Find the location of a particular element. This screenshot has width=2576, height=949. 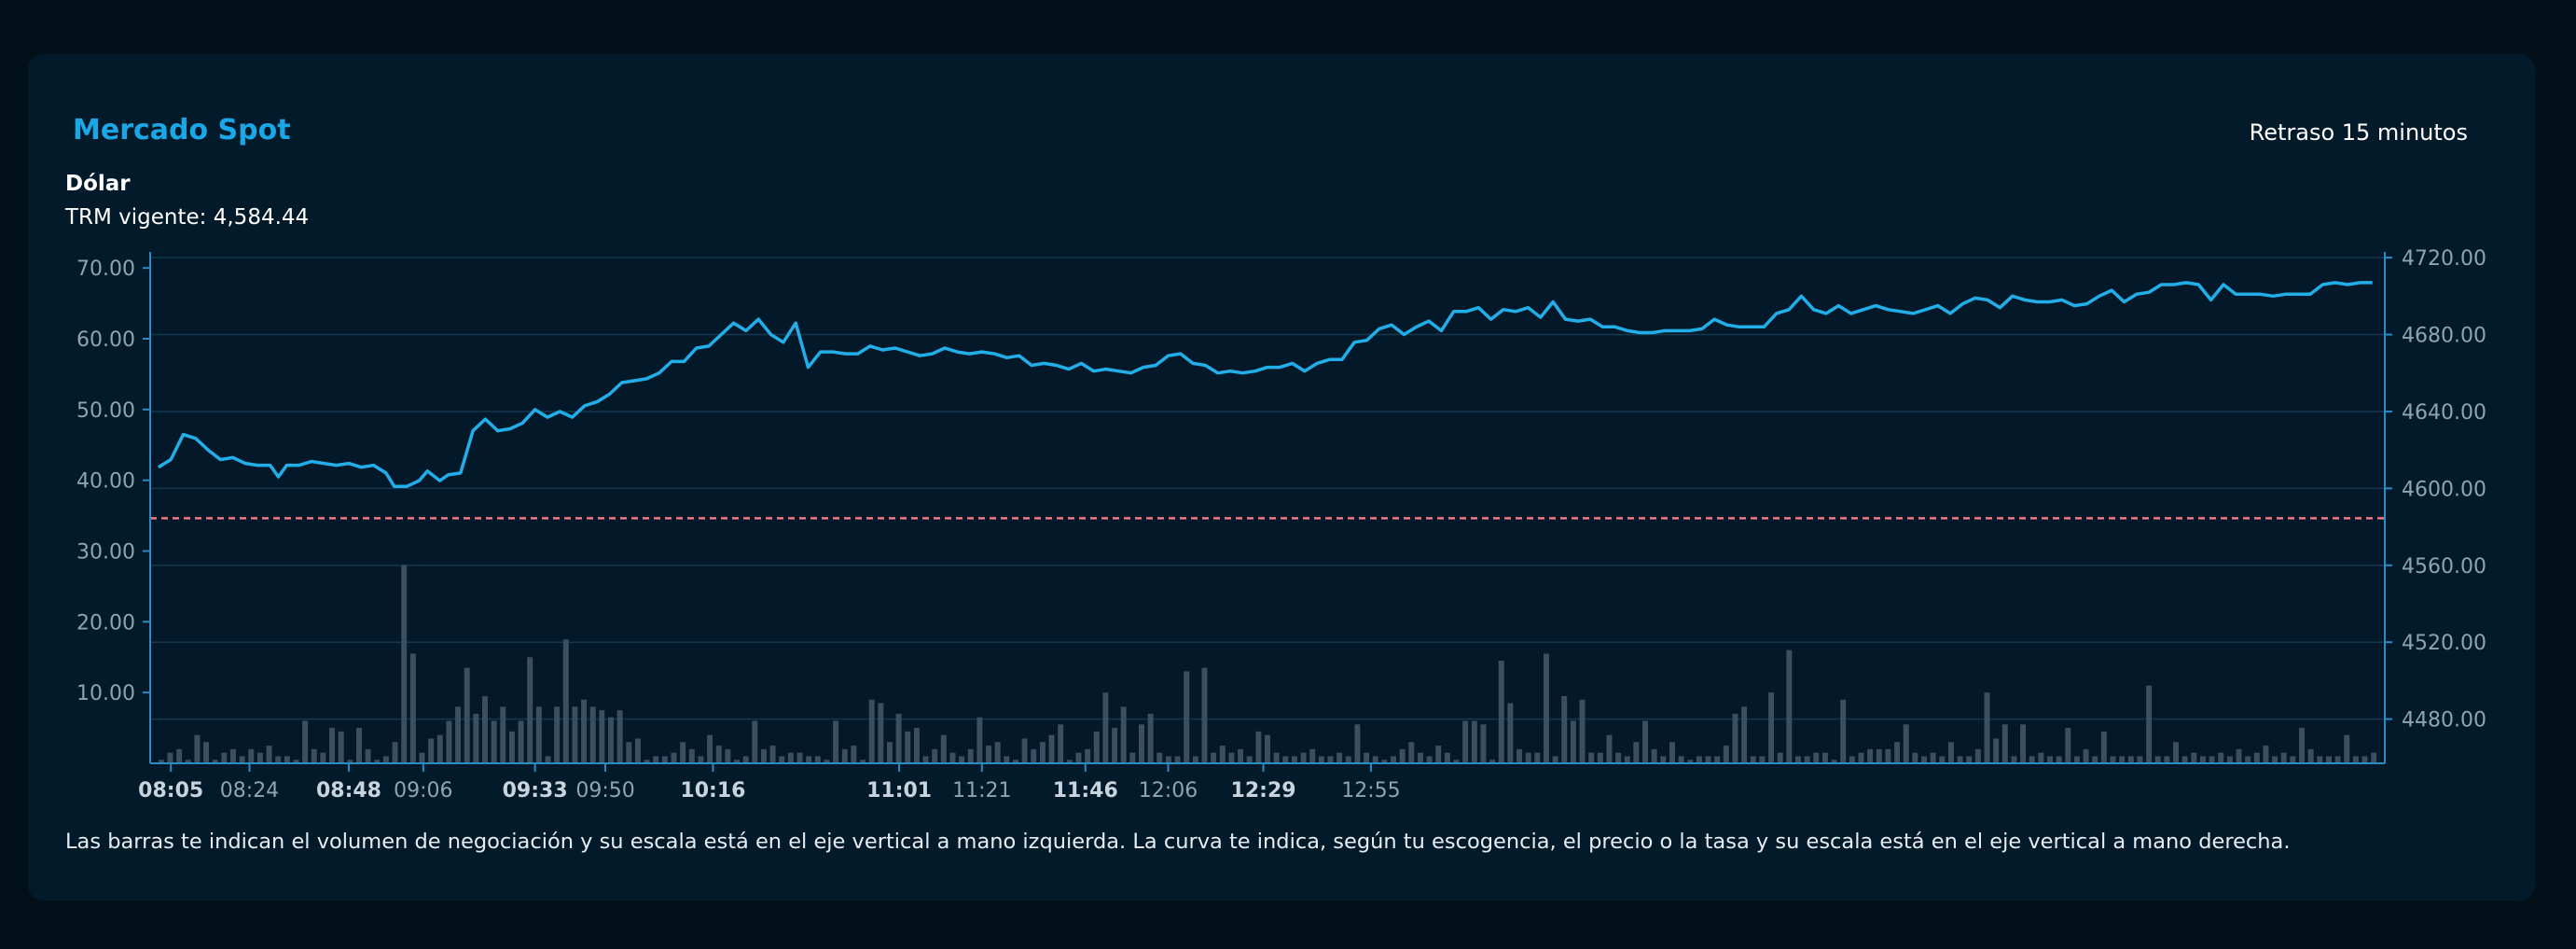

right-tick-label: 4520.00 is located at coordinates (2444, 643).